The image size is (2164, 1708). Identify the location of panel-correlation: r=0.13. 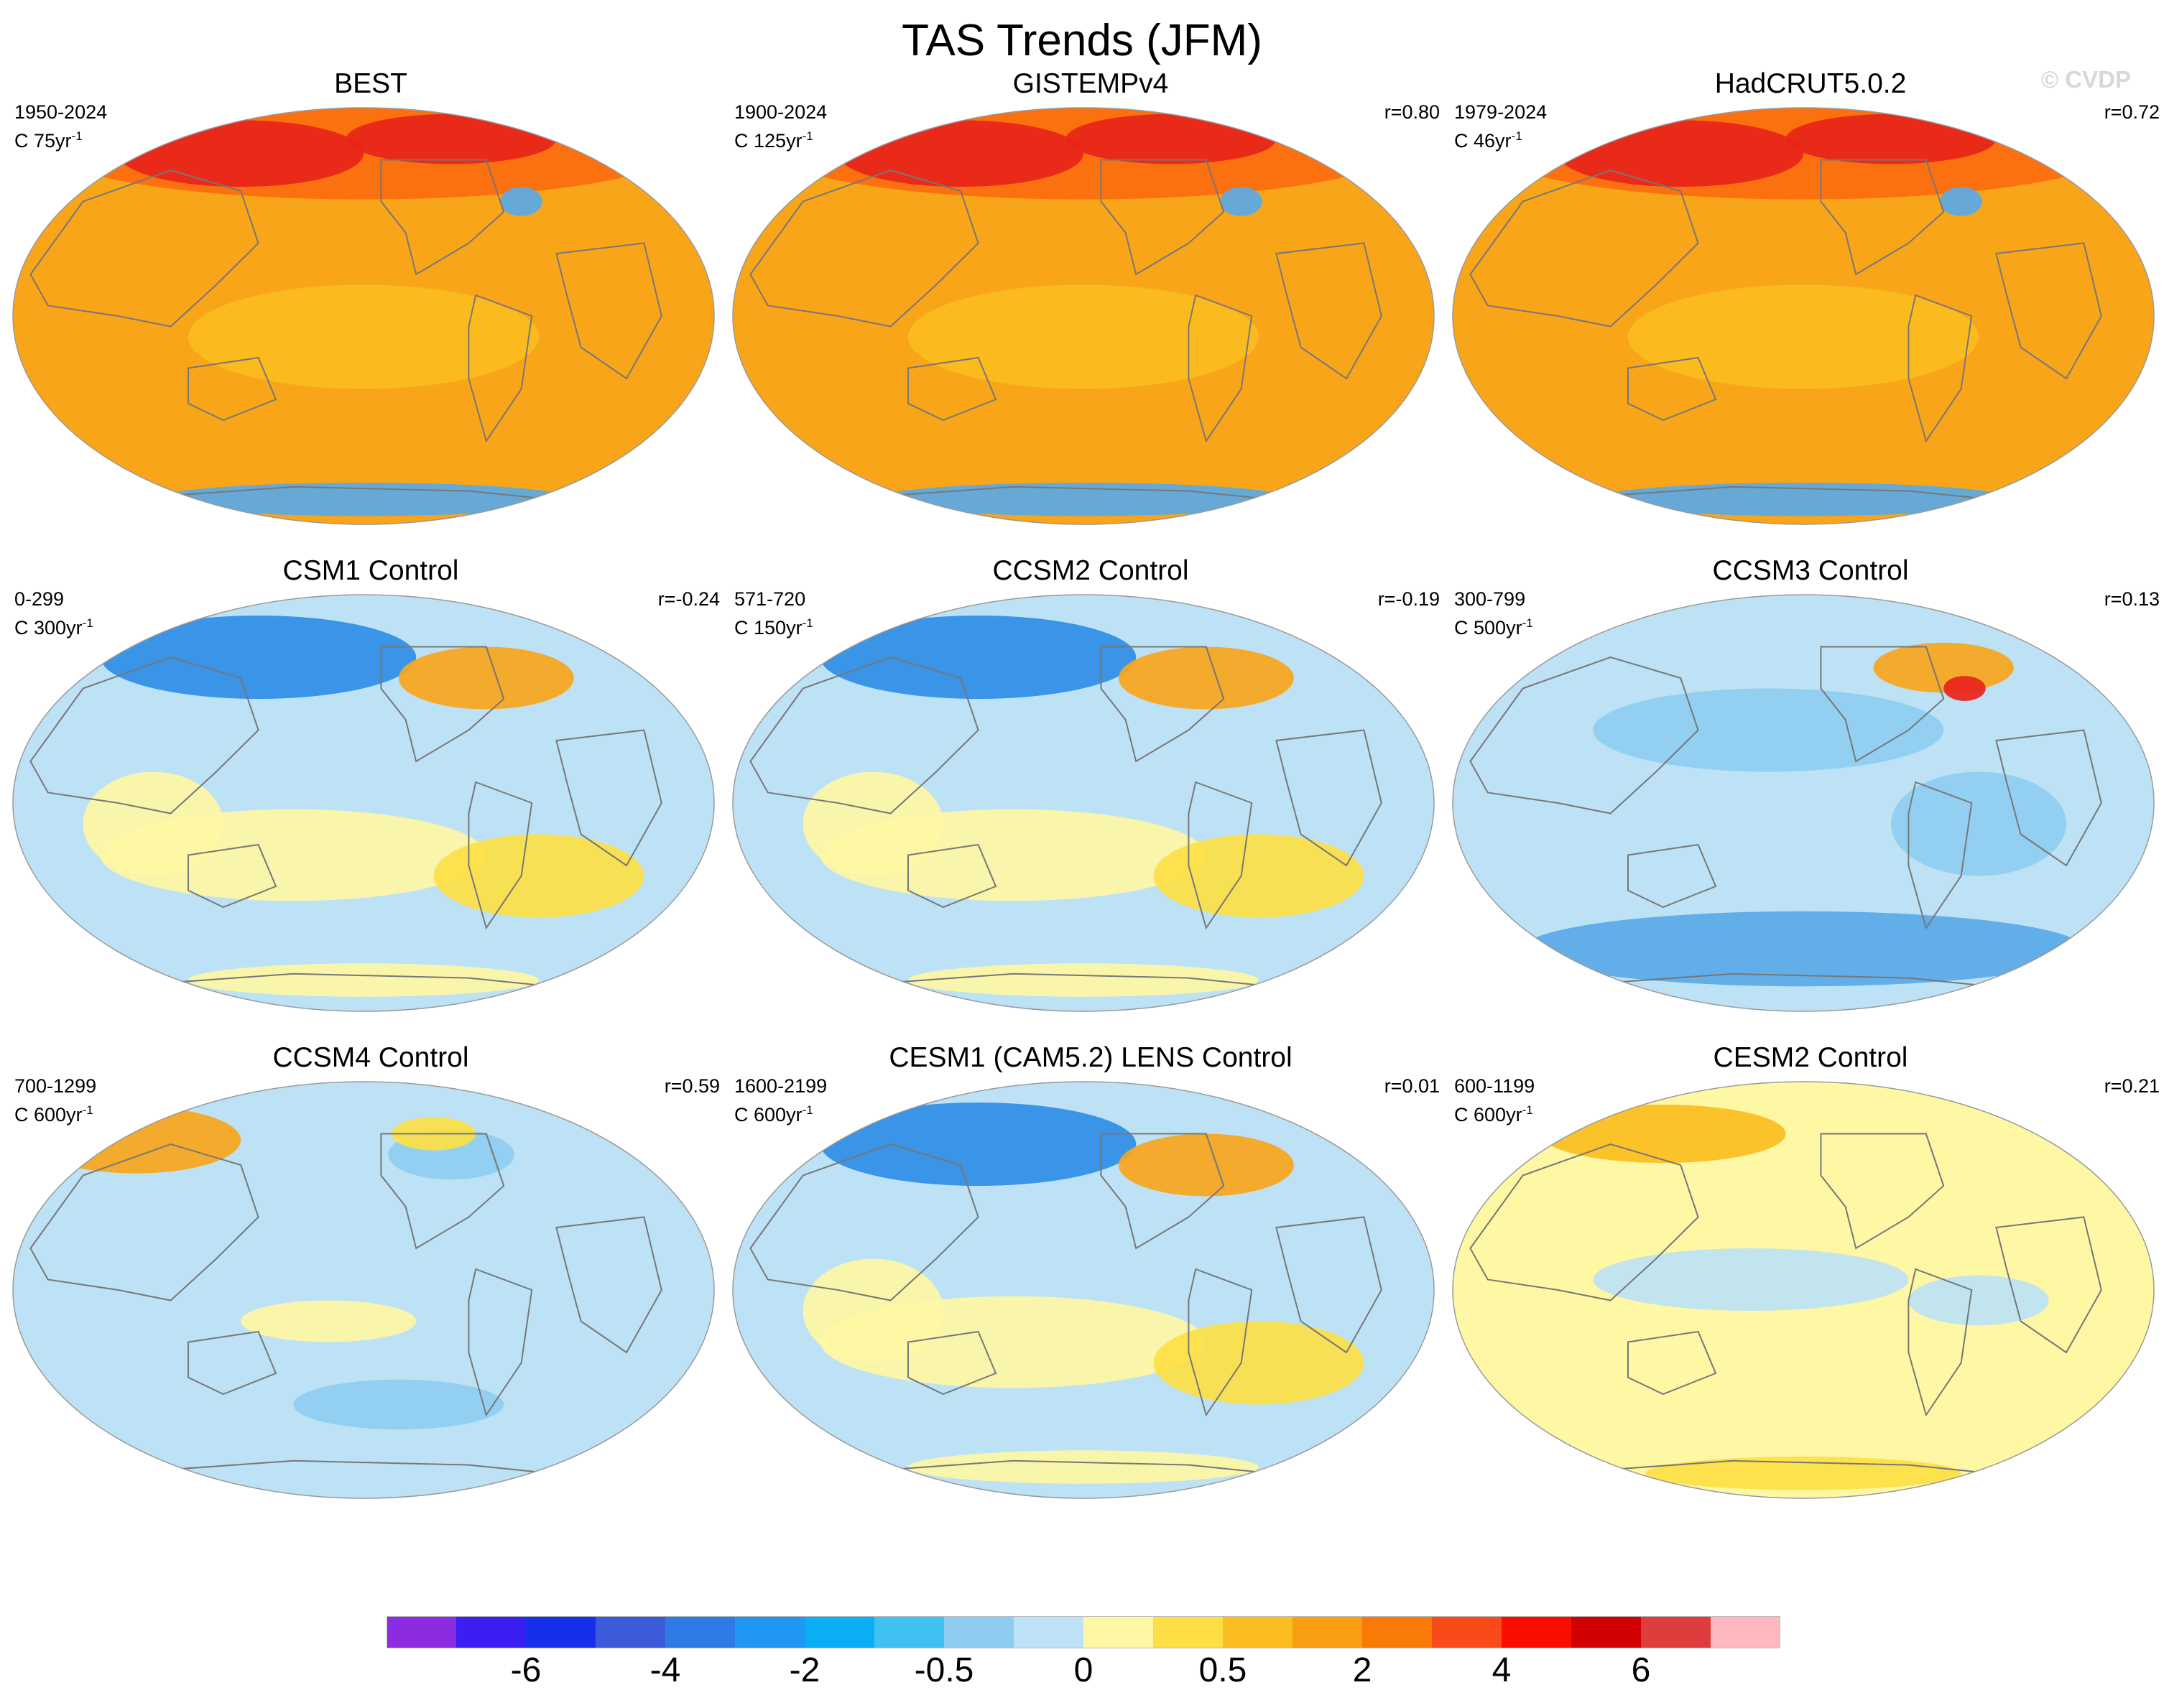
(2132, 599).